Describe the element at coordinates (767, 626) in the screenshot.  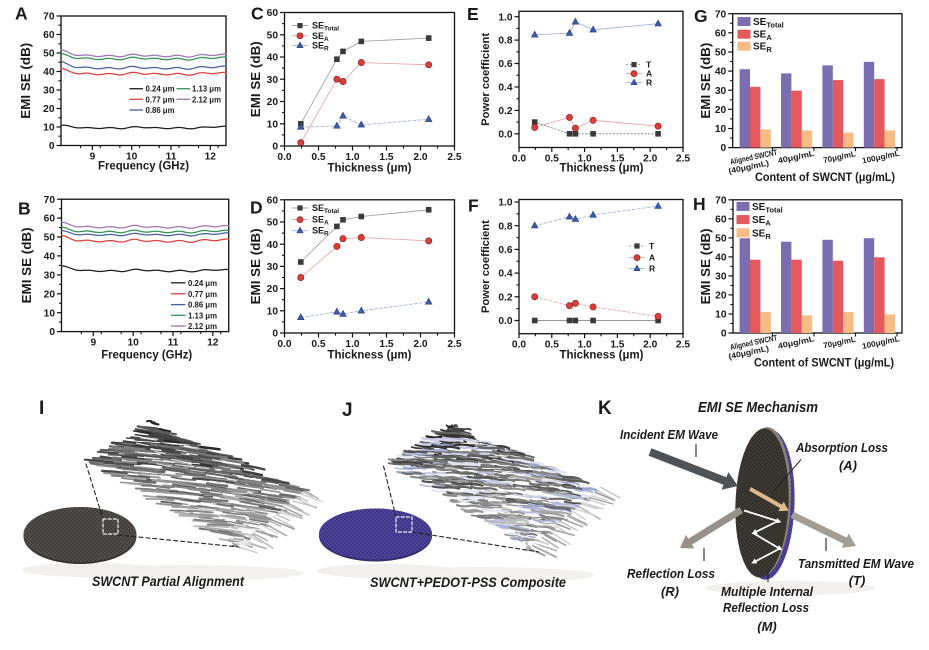
I see `svg-text: (M)` at that location.